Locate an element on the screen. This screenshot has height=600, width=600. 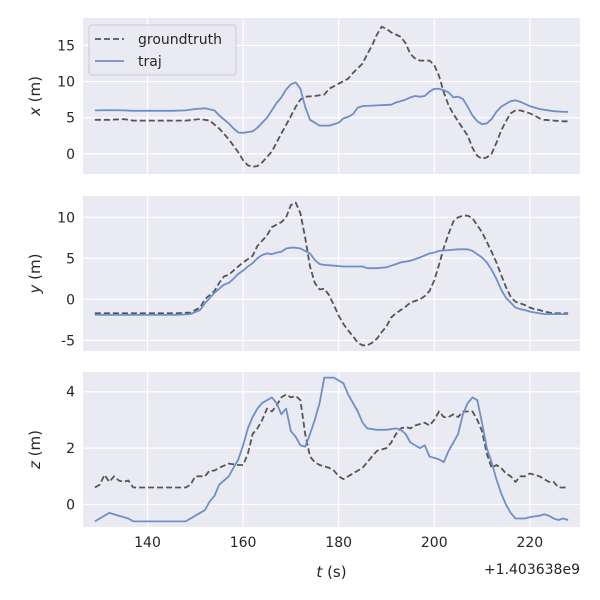
legend-label-traj: traj is located at coordinates (150, 62).